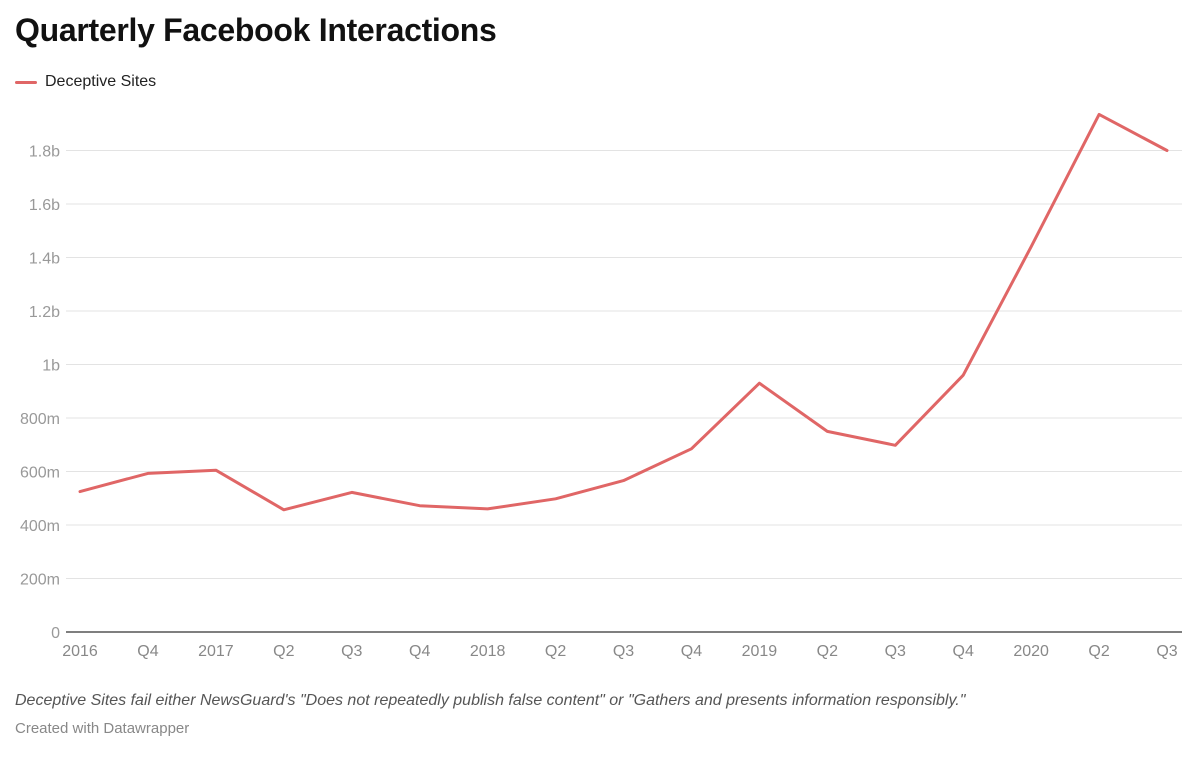 Image resolution: width=1200 pixels, height=761 pixels. I want to click on y-tick-label: 800m, so click(40, 419).